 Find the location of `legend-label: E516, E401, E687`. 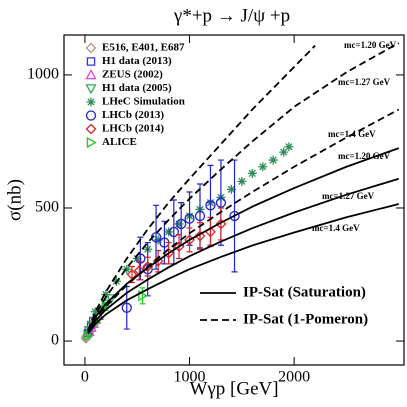

legend-label: E516, E401, E687 is located at coordinates (143, 48).